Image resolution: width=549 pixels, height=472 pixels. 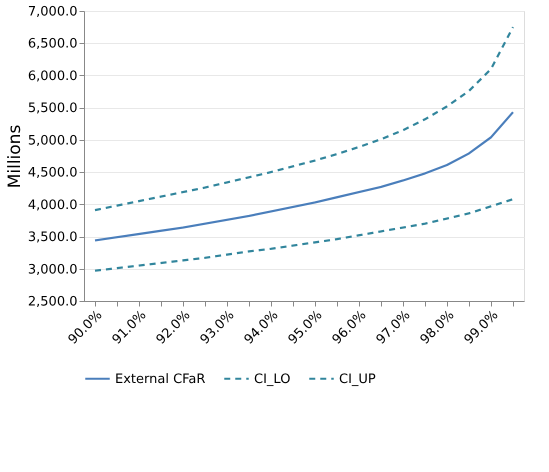 I want to click on y-tick-label: 2,500.0, so click(x=53, y=302).